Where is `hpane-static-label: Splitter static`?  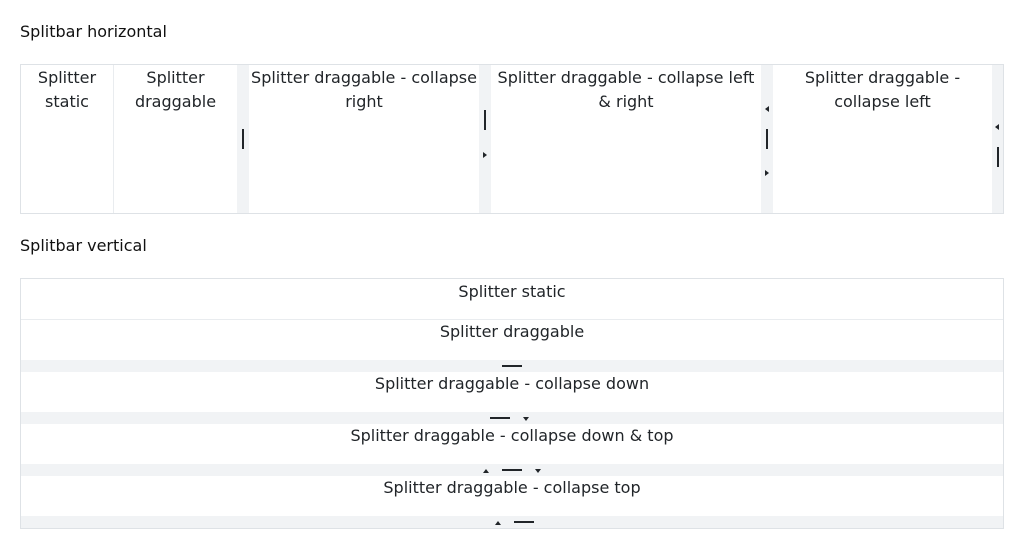
hpane-static-label: Splitter static is located at coordinates (67, 89).